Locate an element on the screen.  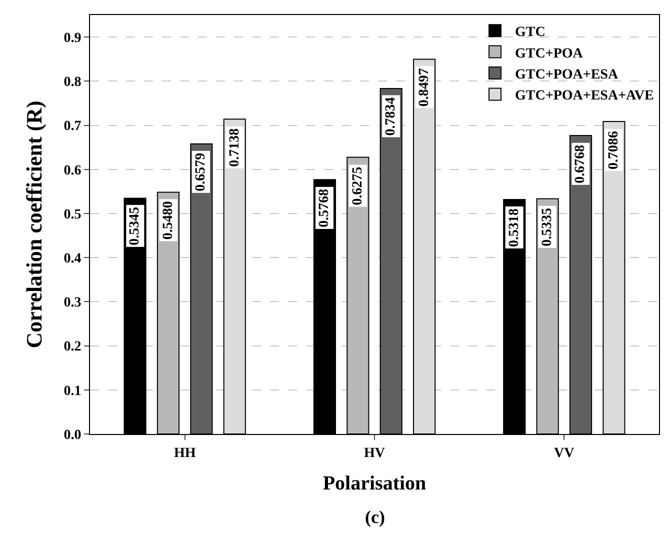
y-tick-label: 0.5 is located at coordinates (73, 214).